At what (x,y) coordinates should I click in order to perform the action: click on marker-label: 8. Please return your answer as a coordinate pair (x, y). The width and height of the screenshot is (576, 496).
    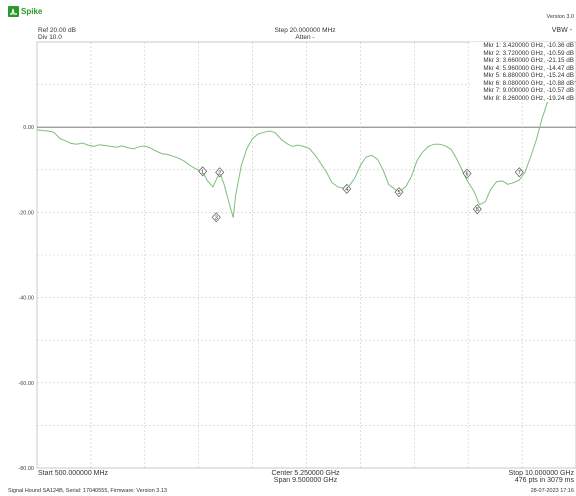
    Looking at the image, I should click on (477, 210).